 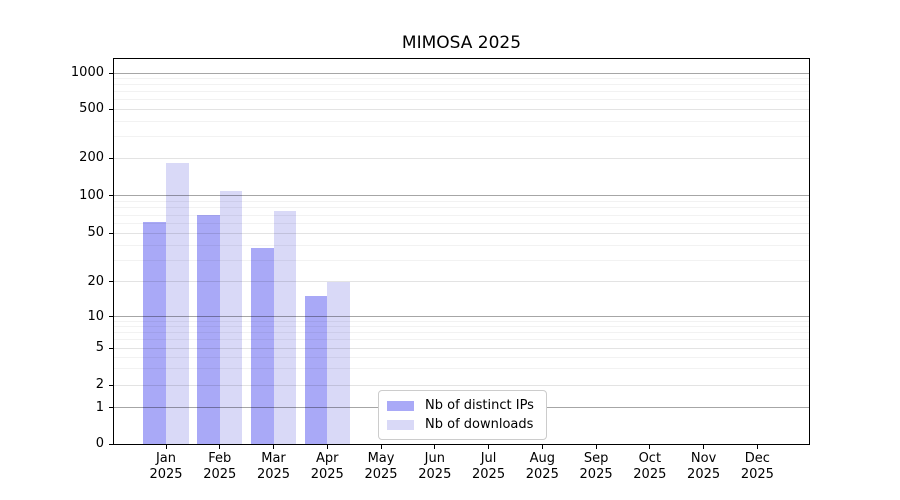 I want to click on x-tick-label: May 2025, so click(x=381, y=466).